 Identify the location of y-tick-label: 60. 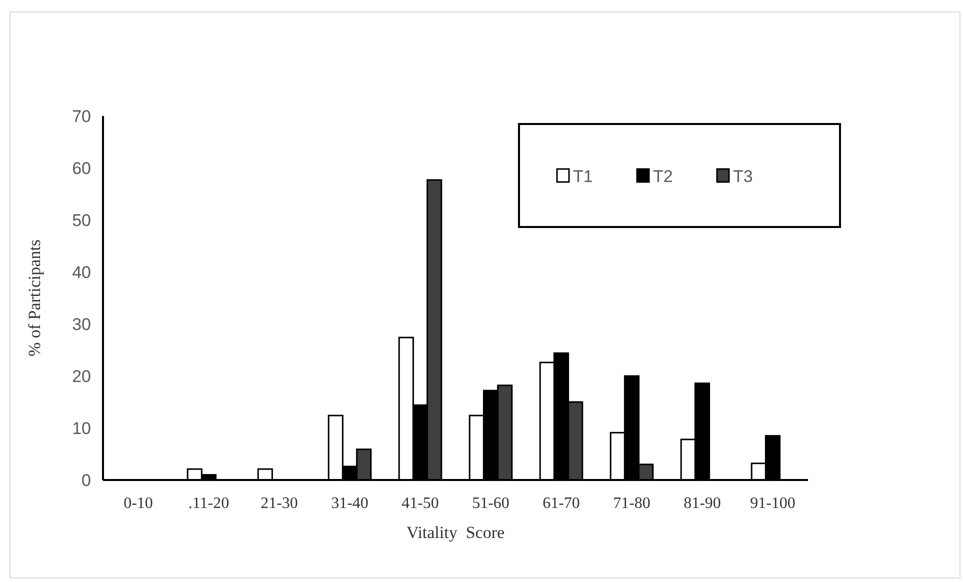
(81, 168).